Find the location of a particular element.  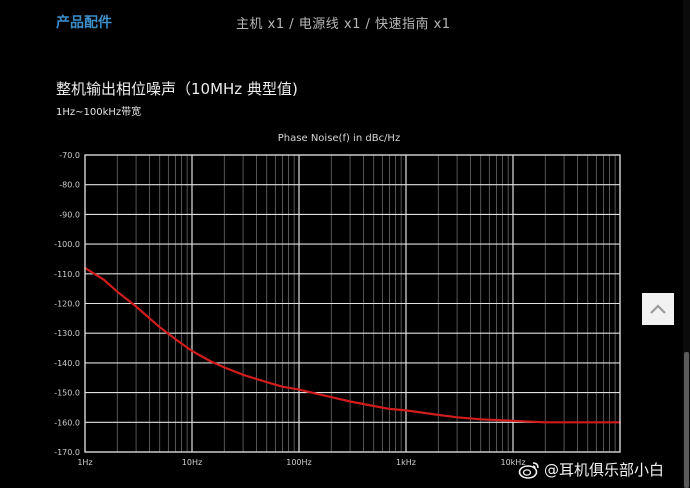

y-tick-label: -120.0 is located at coordinates (67, 304).